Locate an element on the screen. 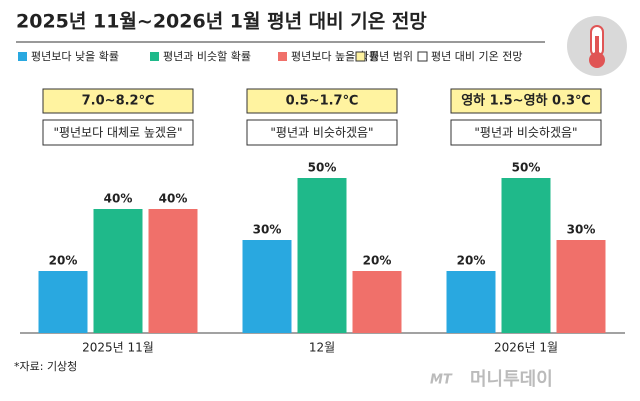 Image resolution: width=640 pixels, height=401 pixels. outlook-label: "평년보다 대체로 높겠음" is located at coordinates (117, 133).